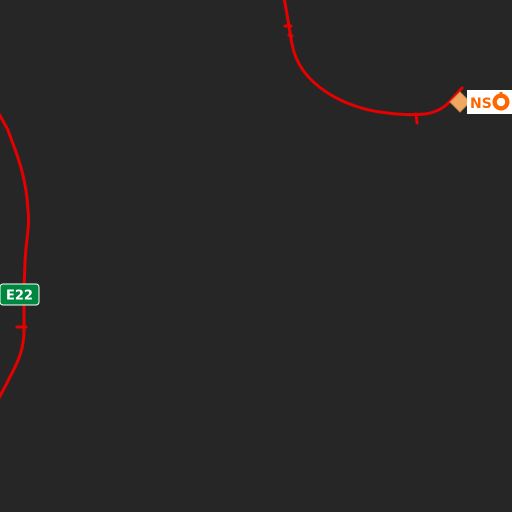  Describe the element at coordinates (373, 58) in the screenshot. I see `rail-line-north` at that location.